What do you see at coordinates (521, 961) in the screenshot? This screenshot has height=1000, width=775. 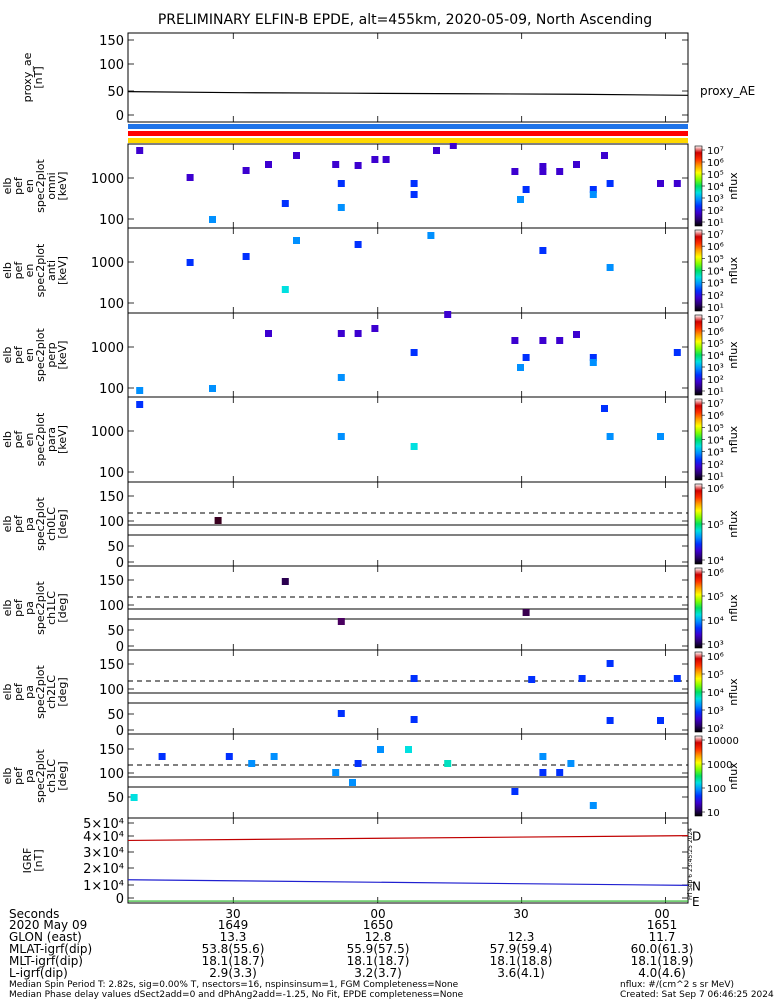 I see `footer-cell: 18.1(18.8)` at bounding box center [521, 961].